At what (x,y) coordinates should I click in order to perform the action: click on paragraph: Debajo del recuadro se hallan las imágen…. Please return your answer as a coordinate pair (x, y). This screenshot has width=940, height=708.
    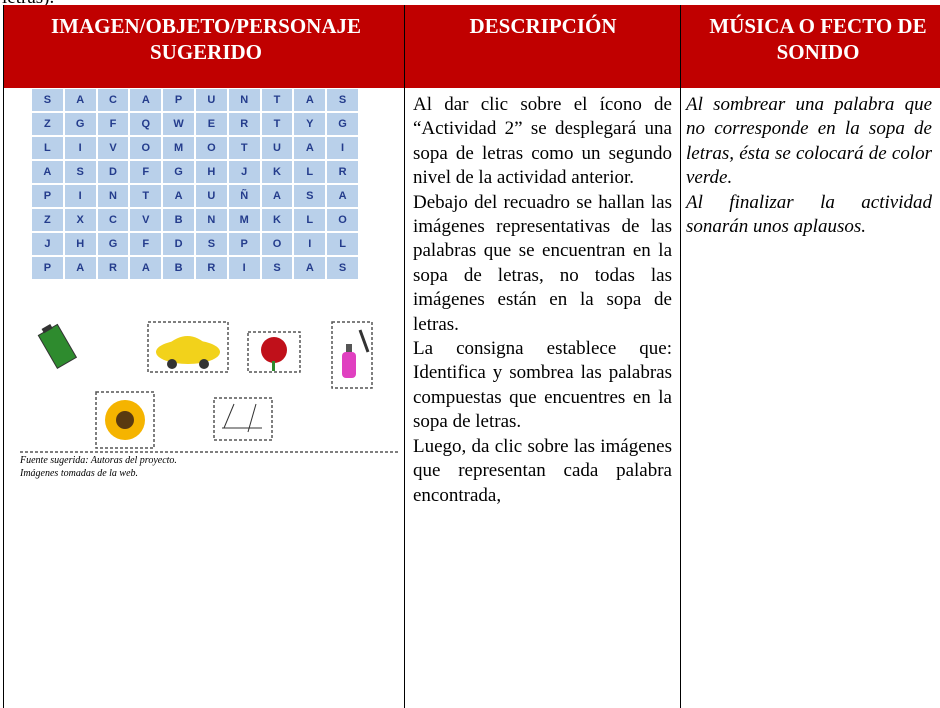
    Looking at the image, I should click on (542, 263).